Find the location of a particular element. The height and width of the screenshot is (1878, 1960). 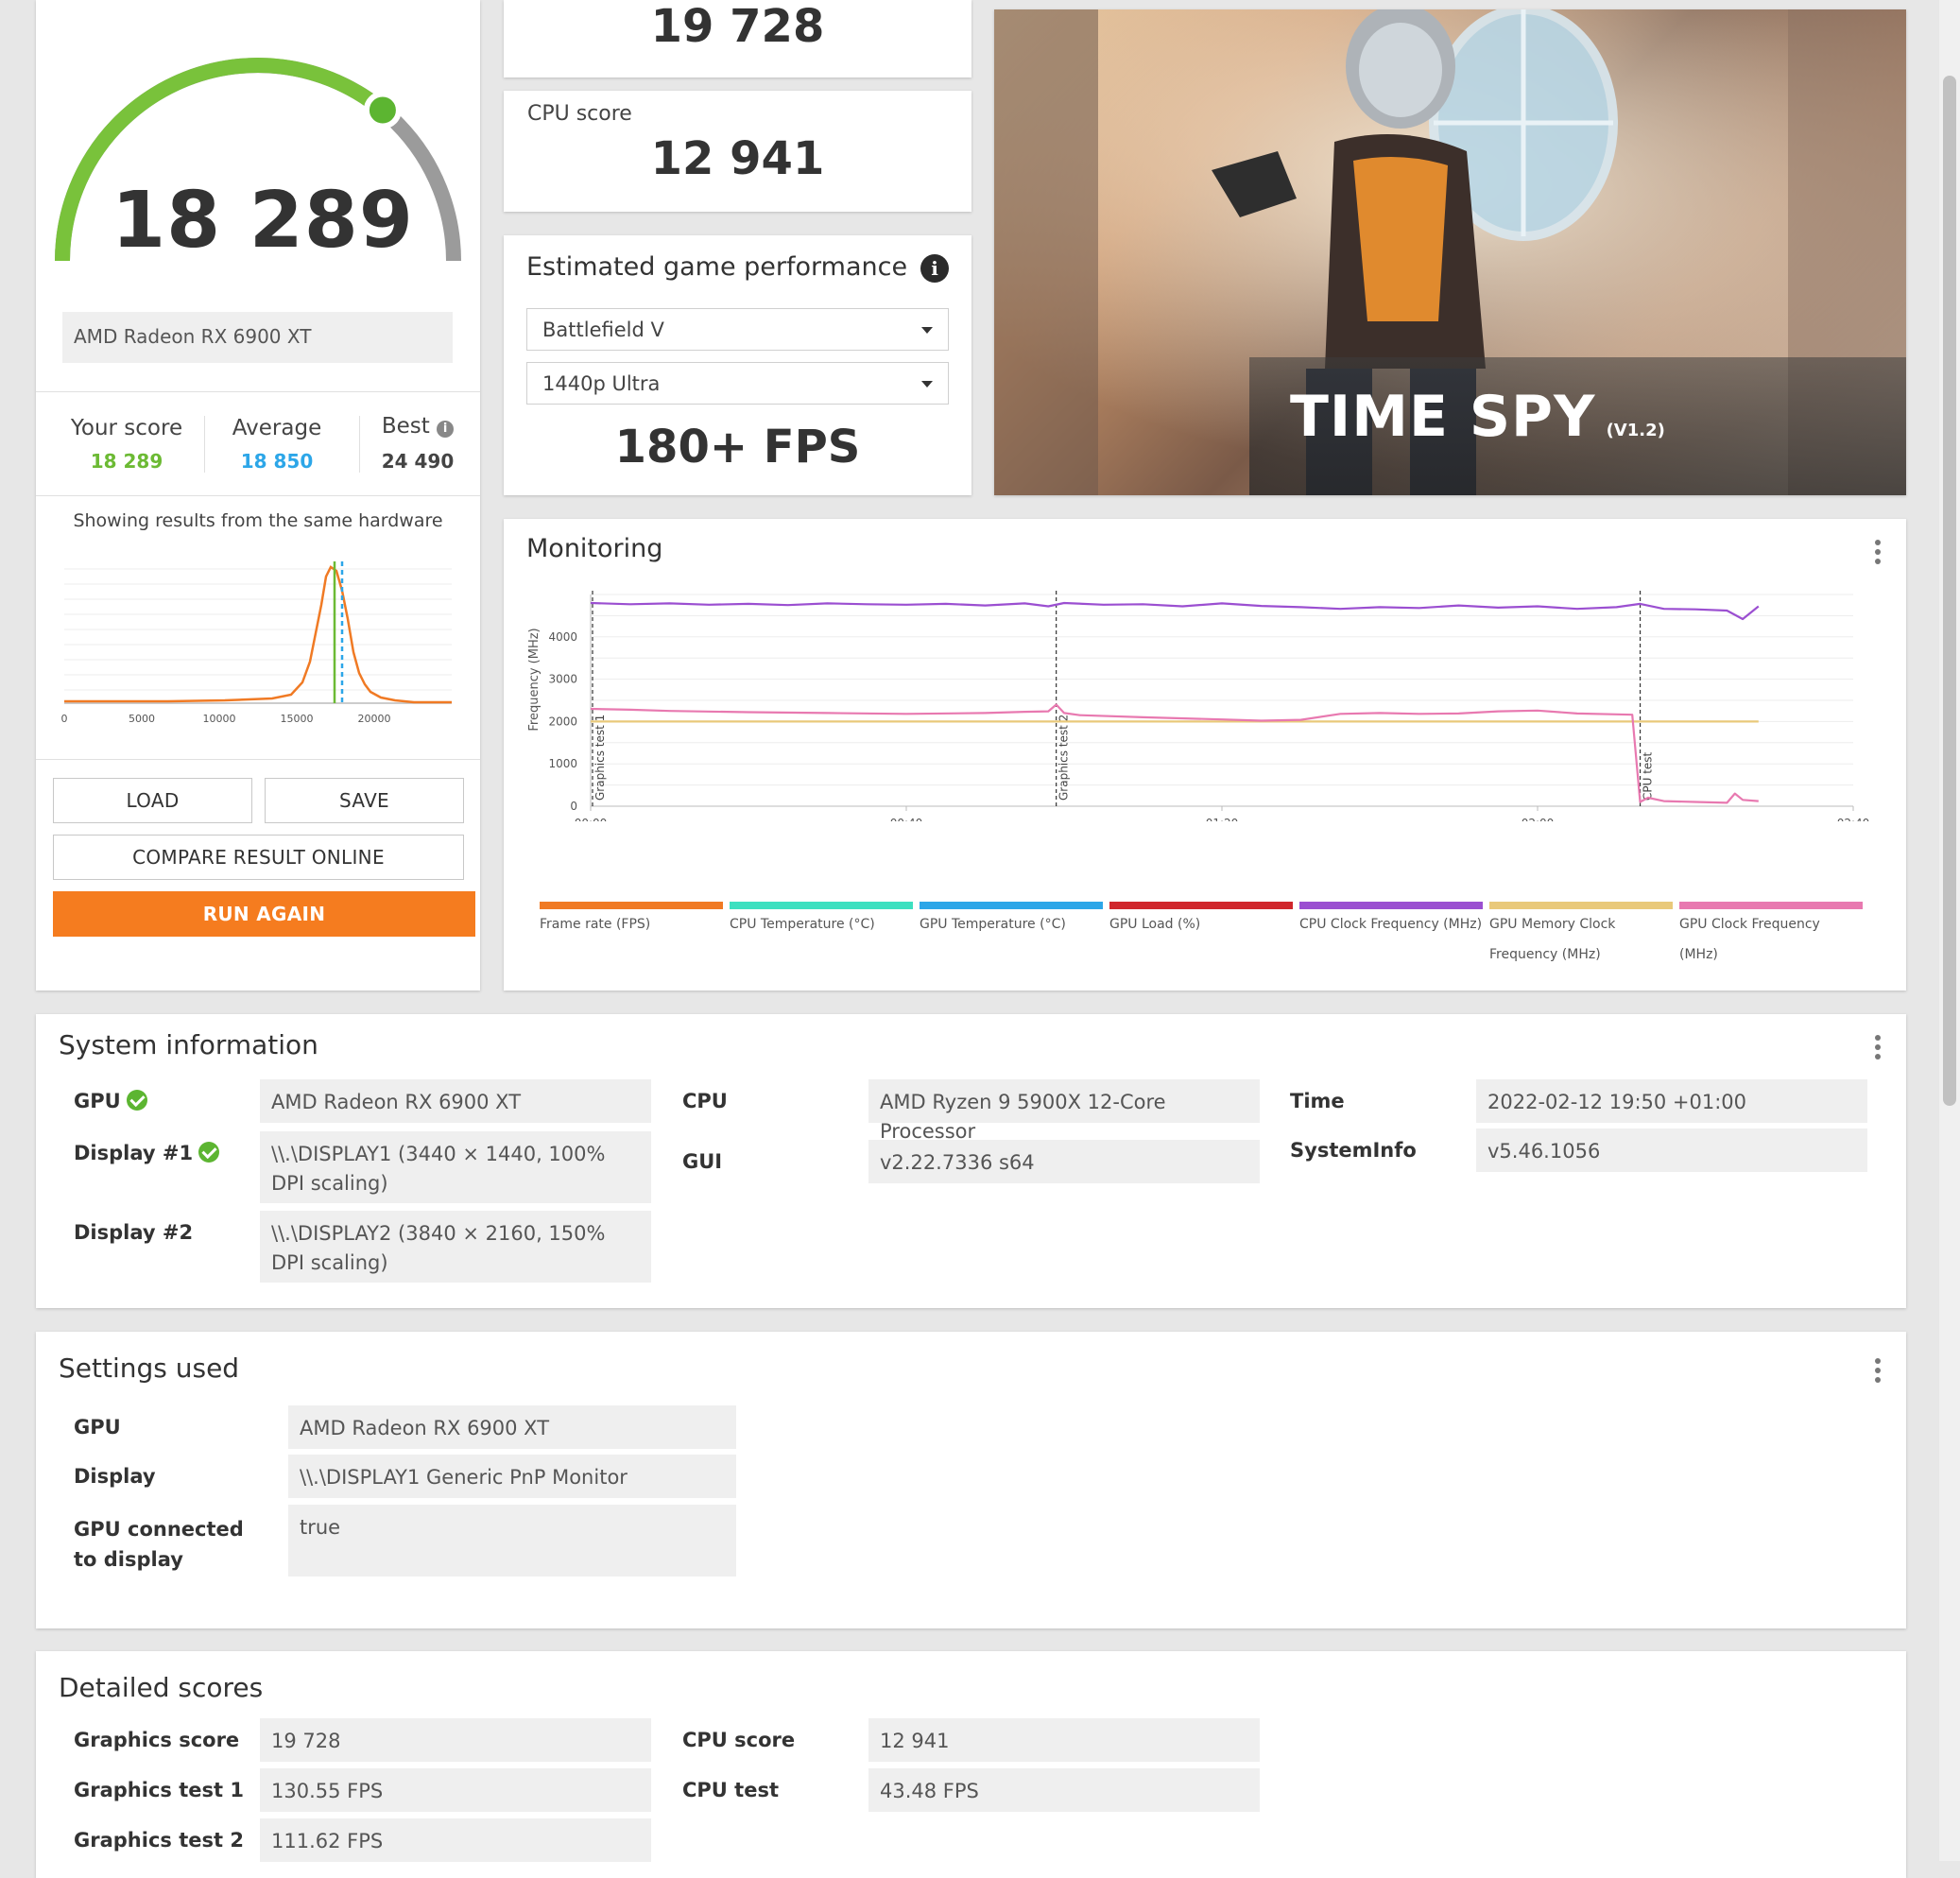

monitoring-test-markers: Graphics test 1 Graphics test 2 CPU test is located at coordinates (1123, 698).